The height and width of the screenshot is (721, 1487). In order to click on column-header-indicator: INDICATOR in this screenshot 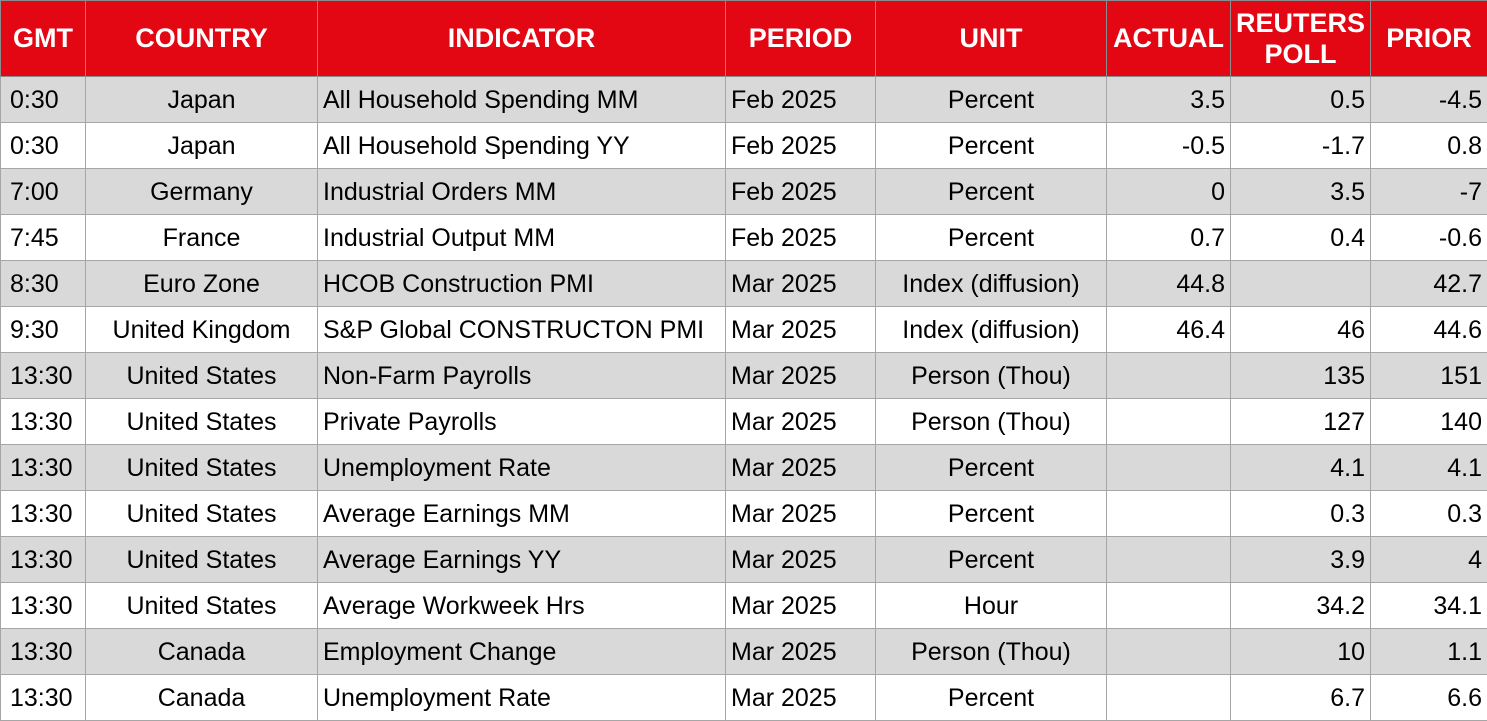, I will do `click(521, 38)`.